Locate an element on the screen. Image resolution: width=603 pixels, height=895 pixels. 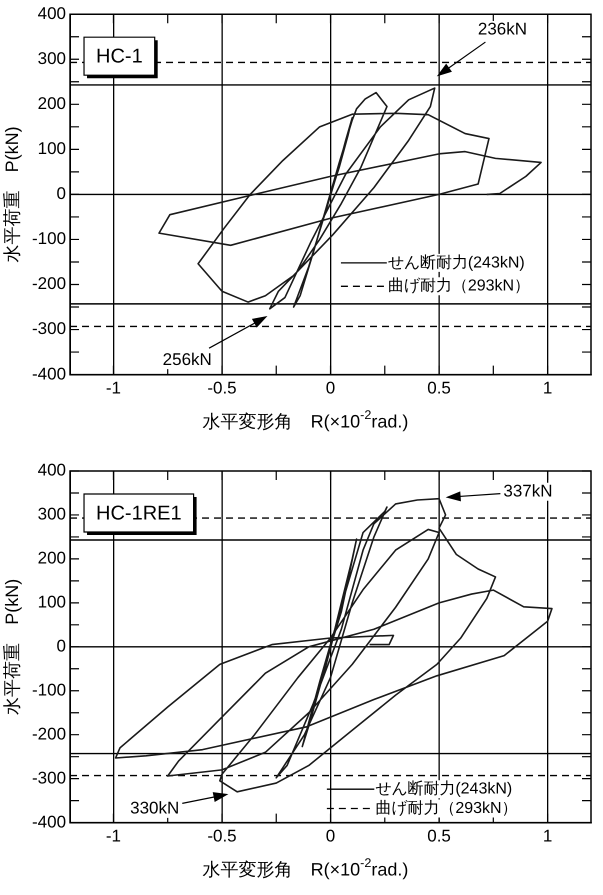
annotation: HC-1 is located at coordinates (119, 57).